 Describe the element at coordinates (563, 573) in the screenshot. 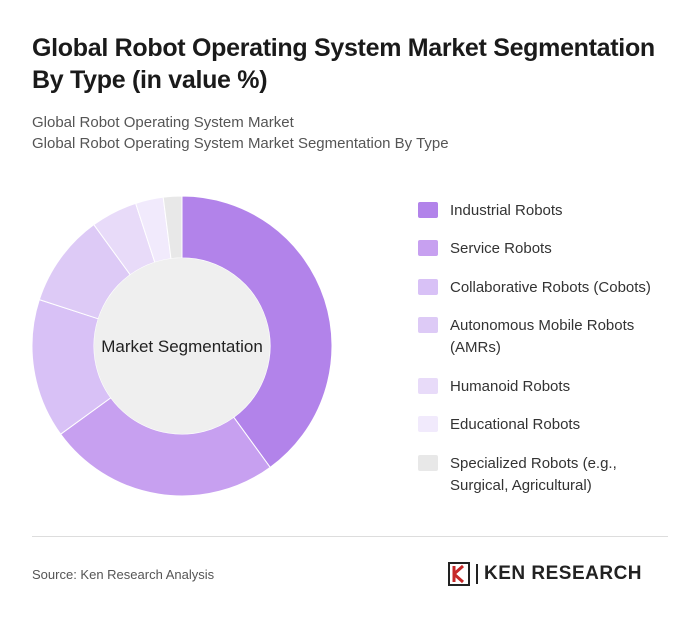

I see `logo-text: KEN RESEARCH` at that location.